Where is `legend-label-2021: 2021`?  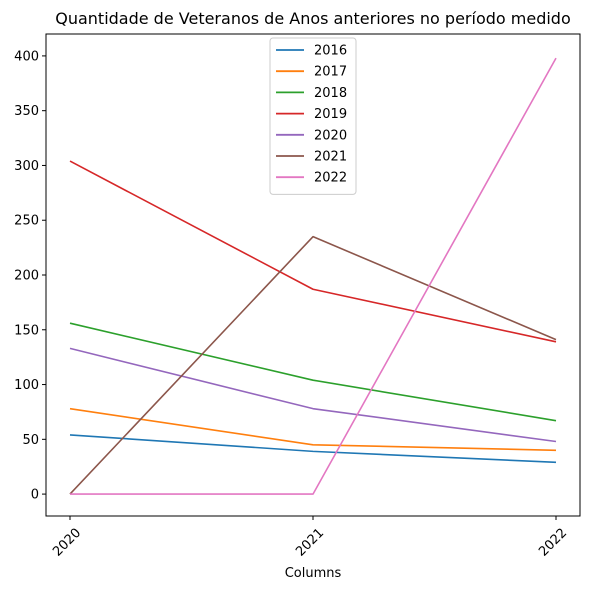
legend-label-2021: 2021 is located at coordinates (330, 157).